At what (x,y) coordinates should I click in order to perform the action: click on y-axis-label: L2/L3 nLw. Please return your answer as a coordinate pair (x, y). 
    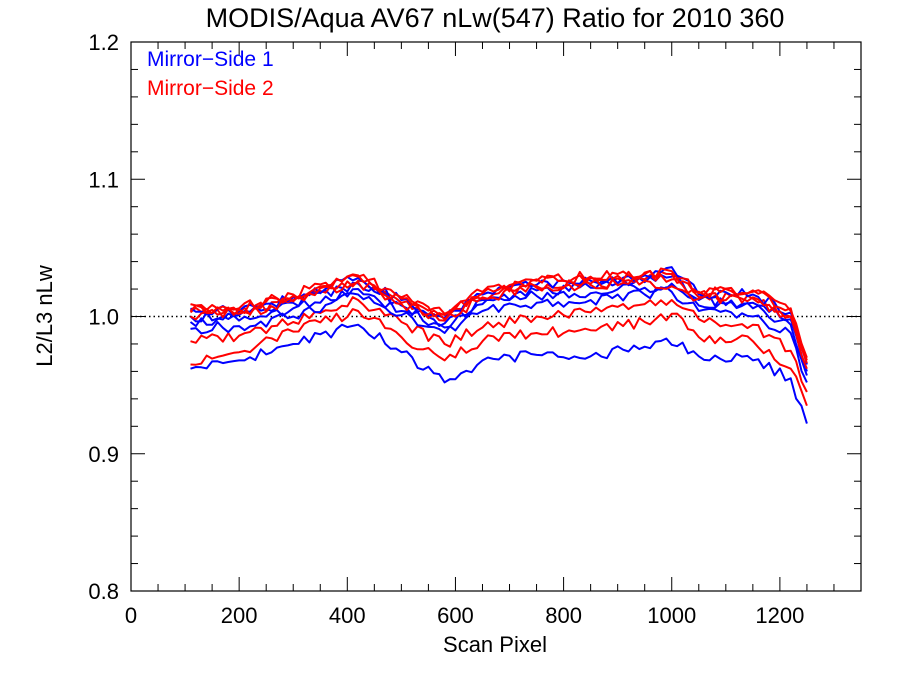
    Looking at the image, I should click on (44, 316).